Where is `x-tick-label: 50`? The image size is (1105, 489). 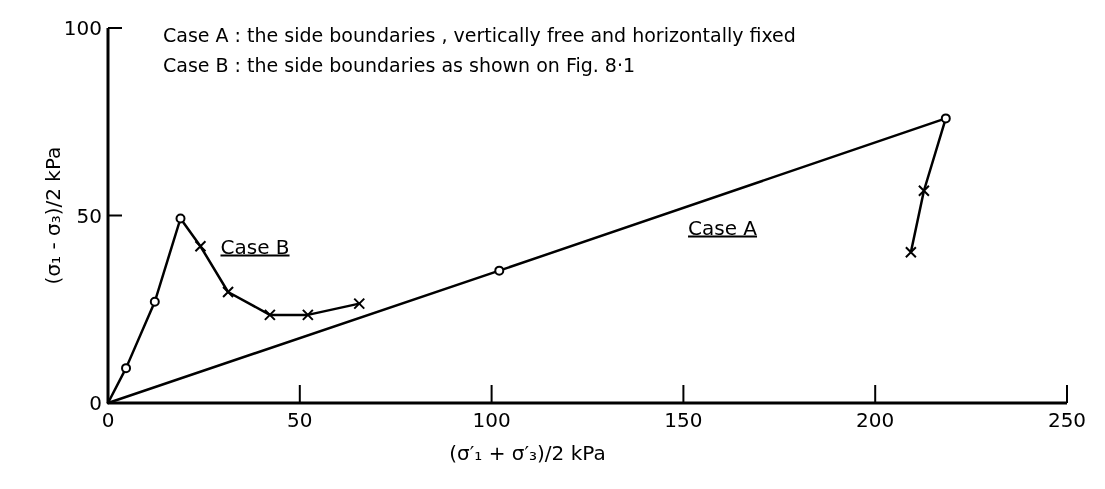 x-tick-label: 50 is located at coordinates (300, 420).